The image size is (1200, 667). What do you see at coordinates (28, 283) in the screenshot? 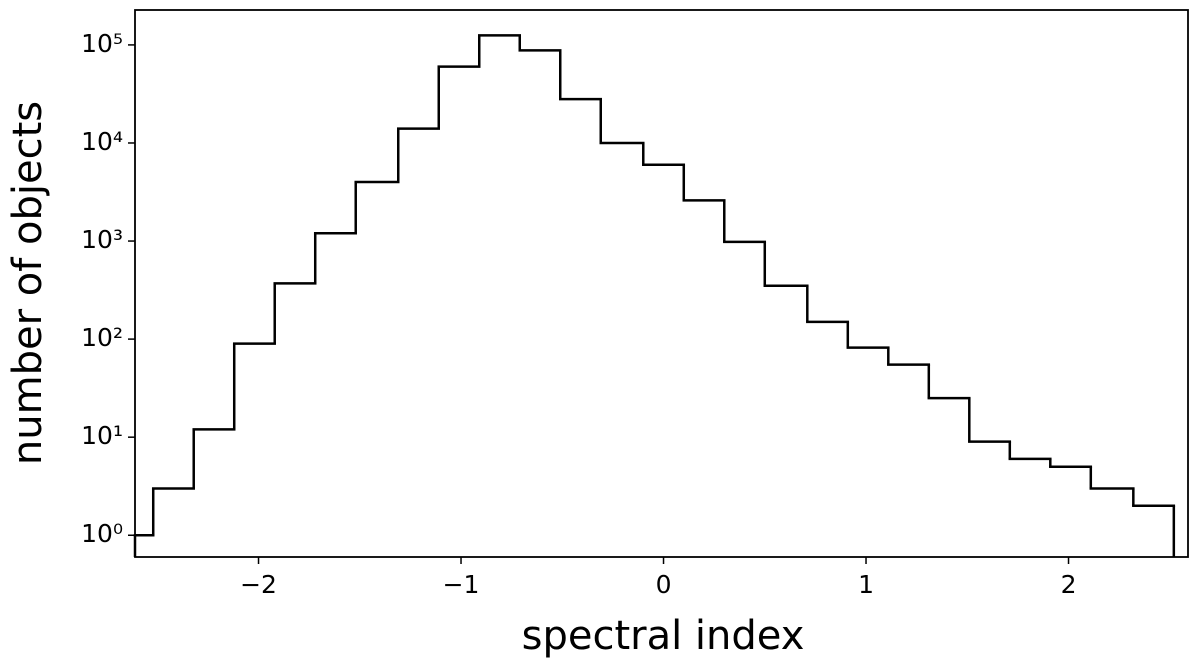
I see `y-axis-label: number of objects` at bounding box center [28, 283].